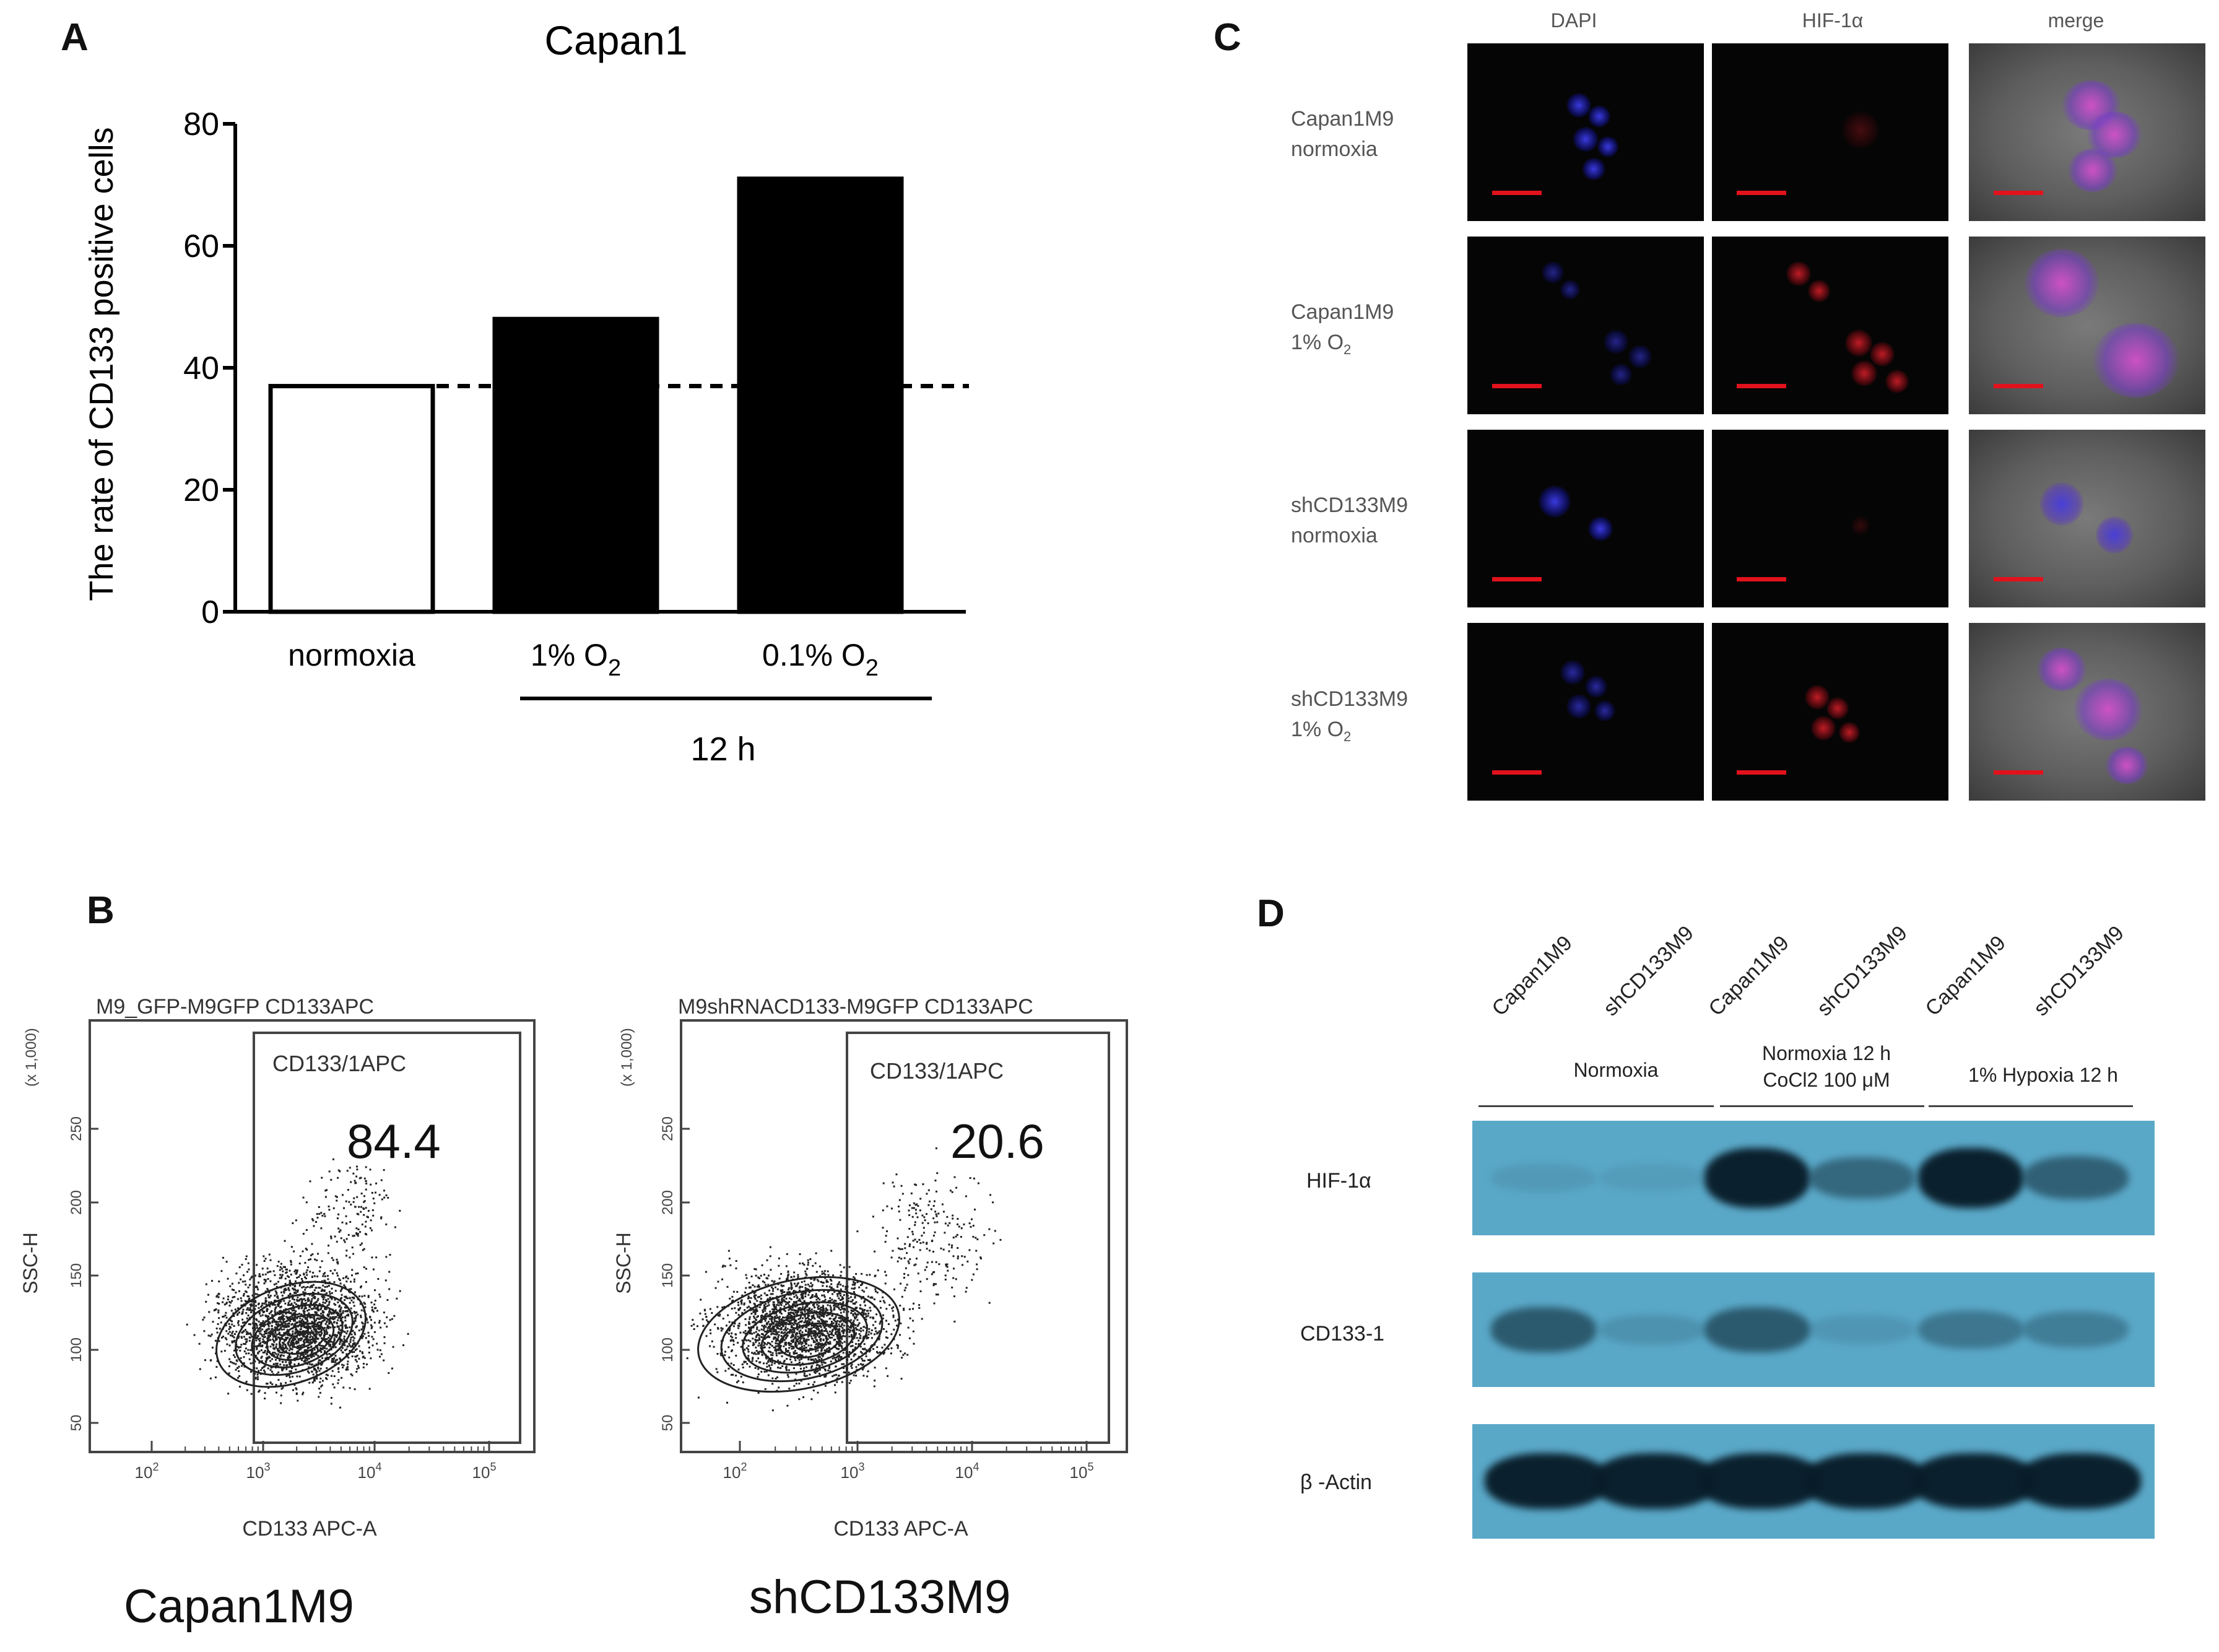  Describe the element at coordinates (1342, 1334) in the screenshot. I see `blot-label-cd133: CD133-1` at that location.